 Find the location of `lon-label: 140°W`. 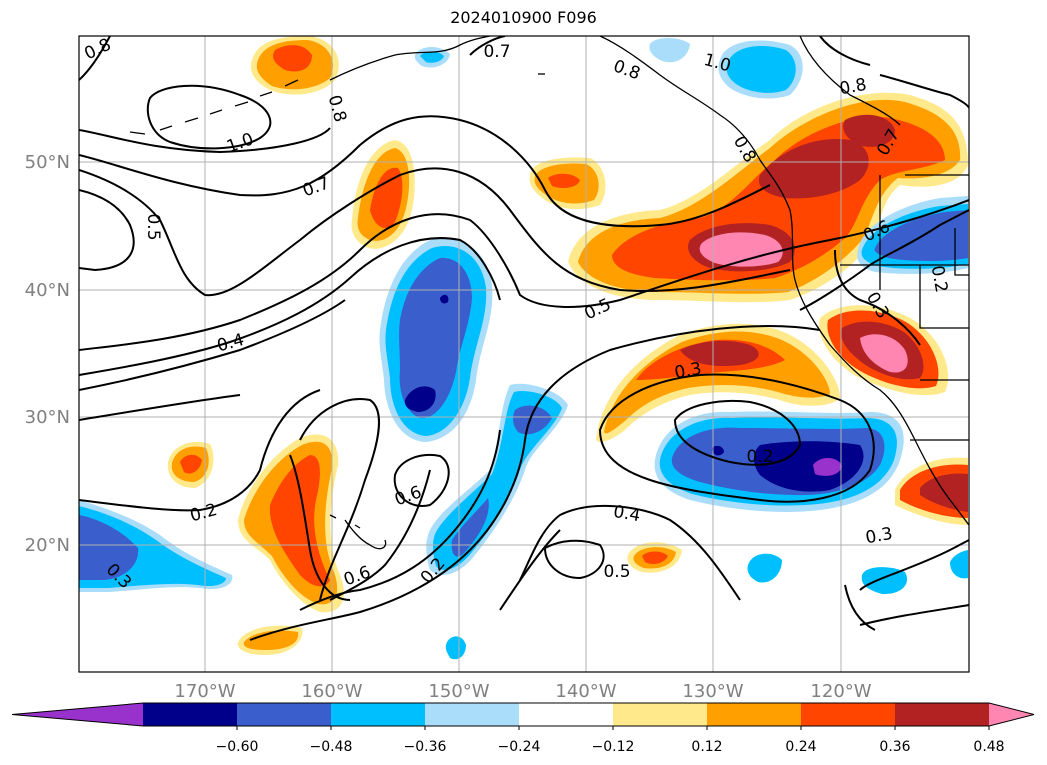

lon-label: 140°W is located at coordinates (585, 691).